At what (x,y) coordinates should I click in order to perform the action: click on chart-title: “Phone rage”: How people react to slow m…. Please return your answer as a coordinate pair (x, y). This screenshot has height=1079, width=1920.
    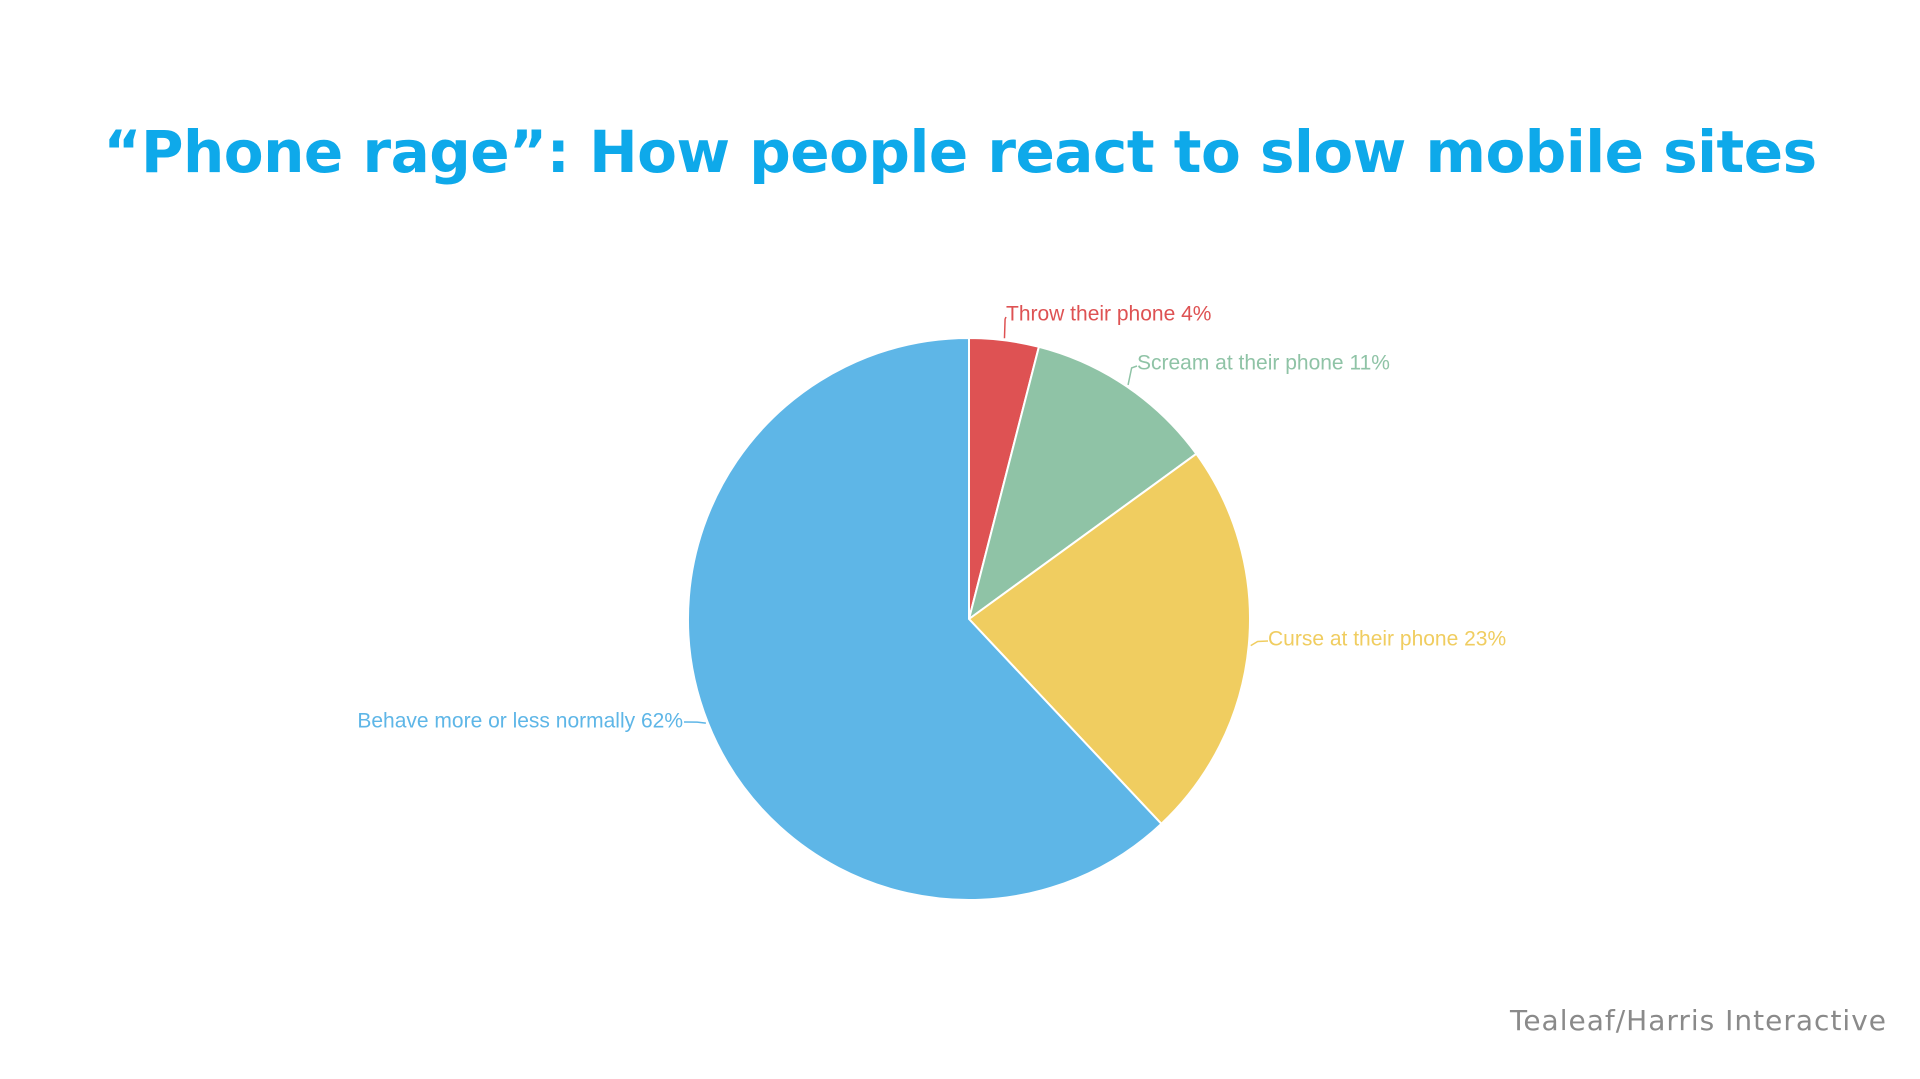
    Looking at the image, I should click on (960, 152).